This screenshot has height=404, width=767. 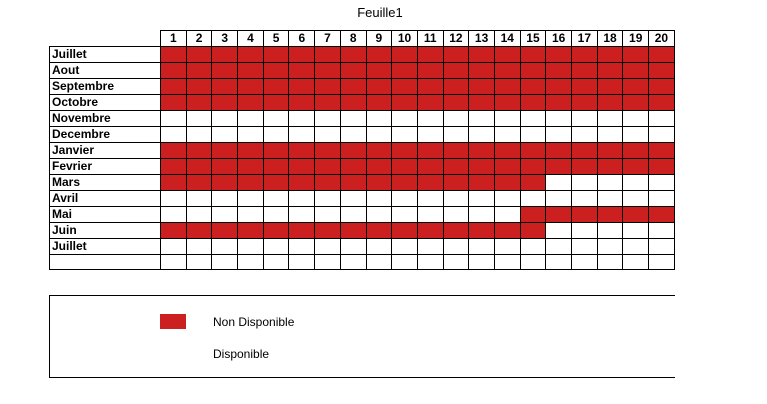 I want to click on month-label-cell: Novembre, so click(x=105, y=118).